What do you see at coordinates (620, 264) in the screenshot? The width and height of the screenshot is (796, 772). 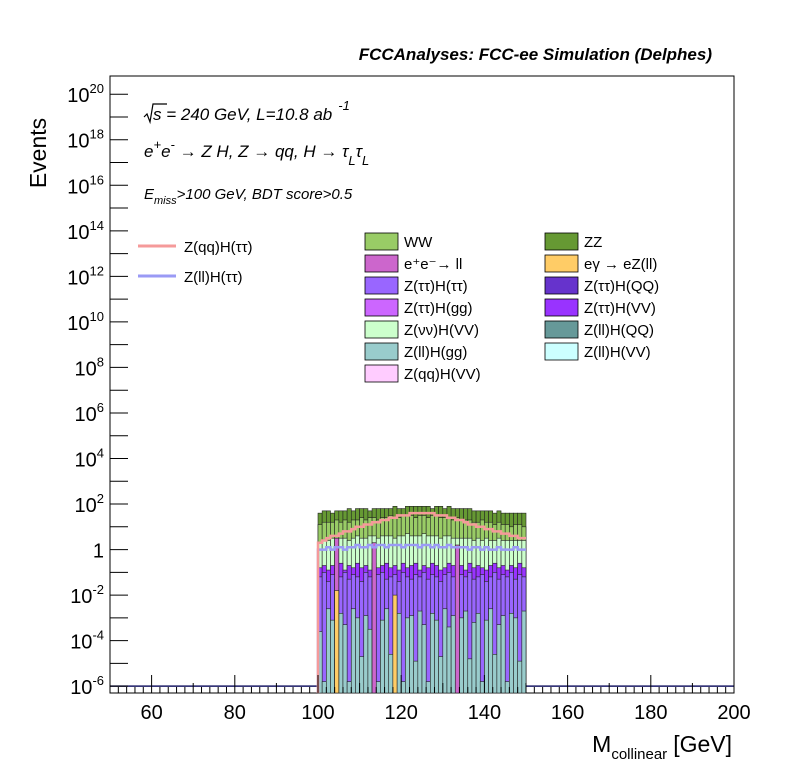 I see `legend-fill-label: eγ → eZ(ll)` at bounding box center [620, 264].